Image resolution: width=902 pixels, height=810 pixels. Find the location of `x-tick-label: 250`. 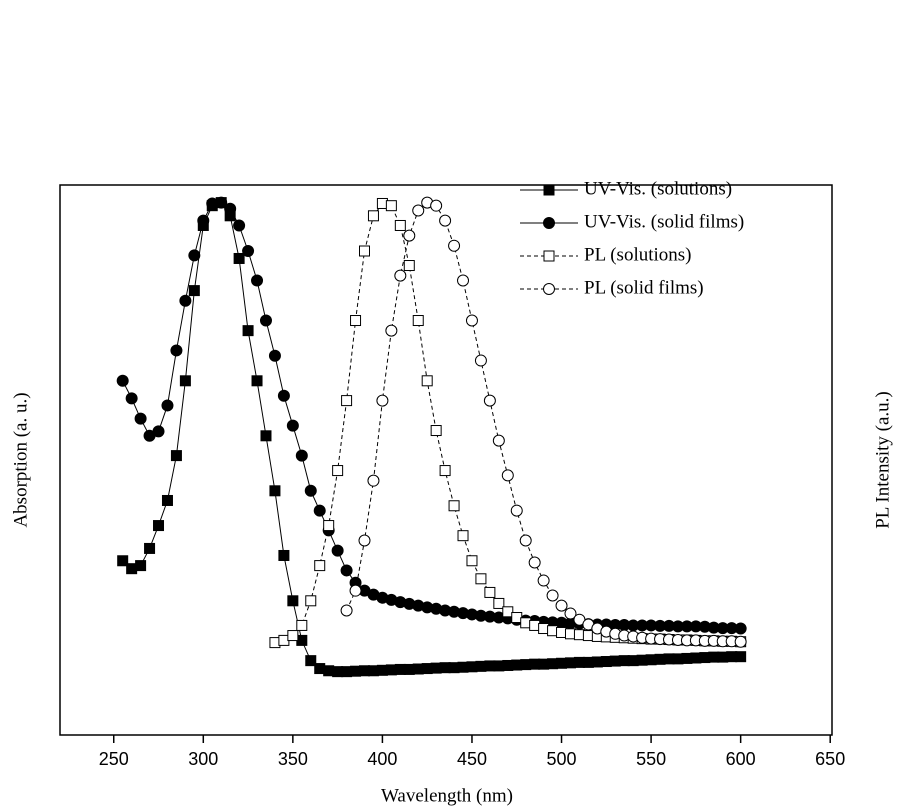

x-tick-label: 250 is located at coordinates (114, 759).